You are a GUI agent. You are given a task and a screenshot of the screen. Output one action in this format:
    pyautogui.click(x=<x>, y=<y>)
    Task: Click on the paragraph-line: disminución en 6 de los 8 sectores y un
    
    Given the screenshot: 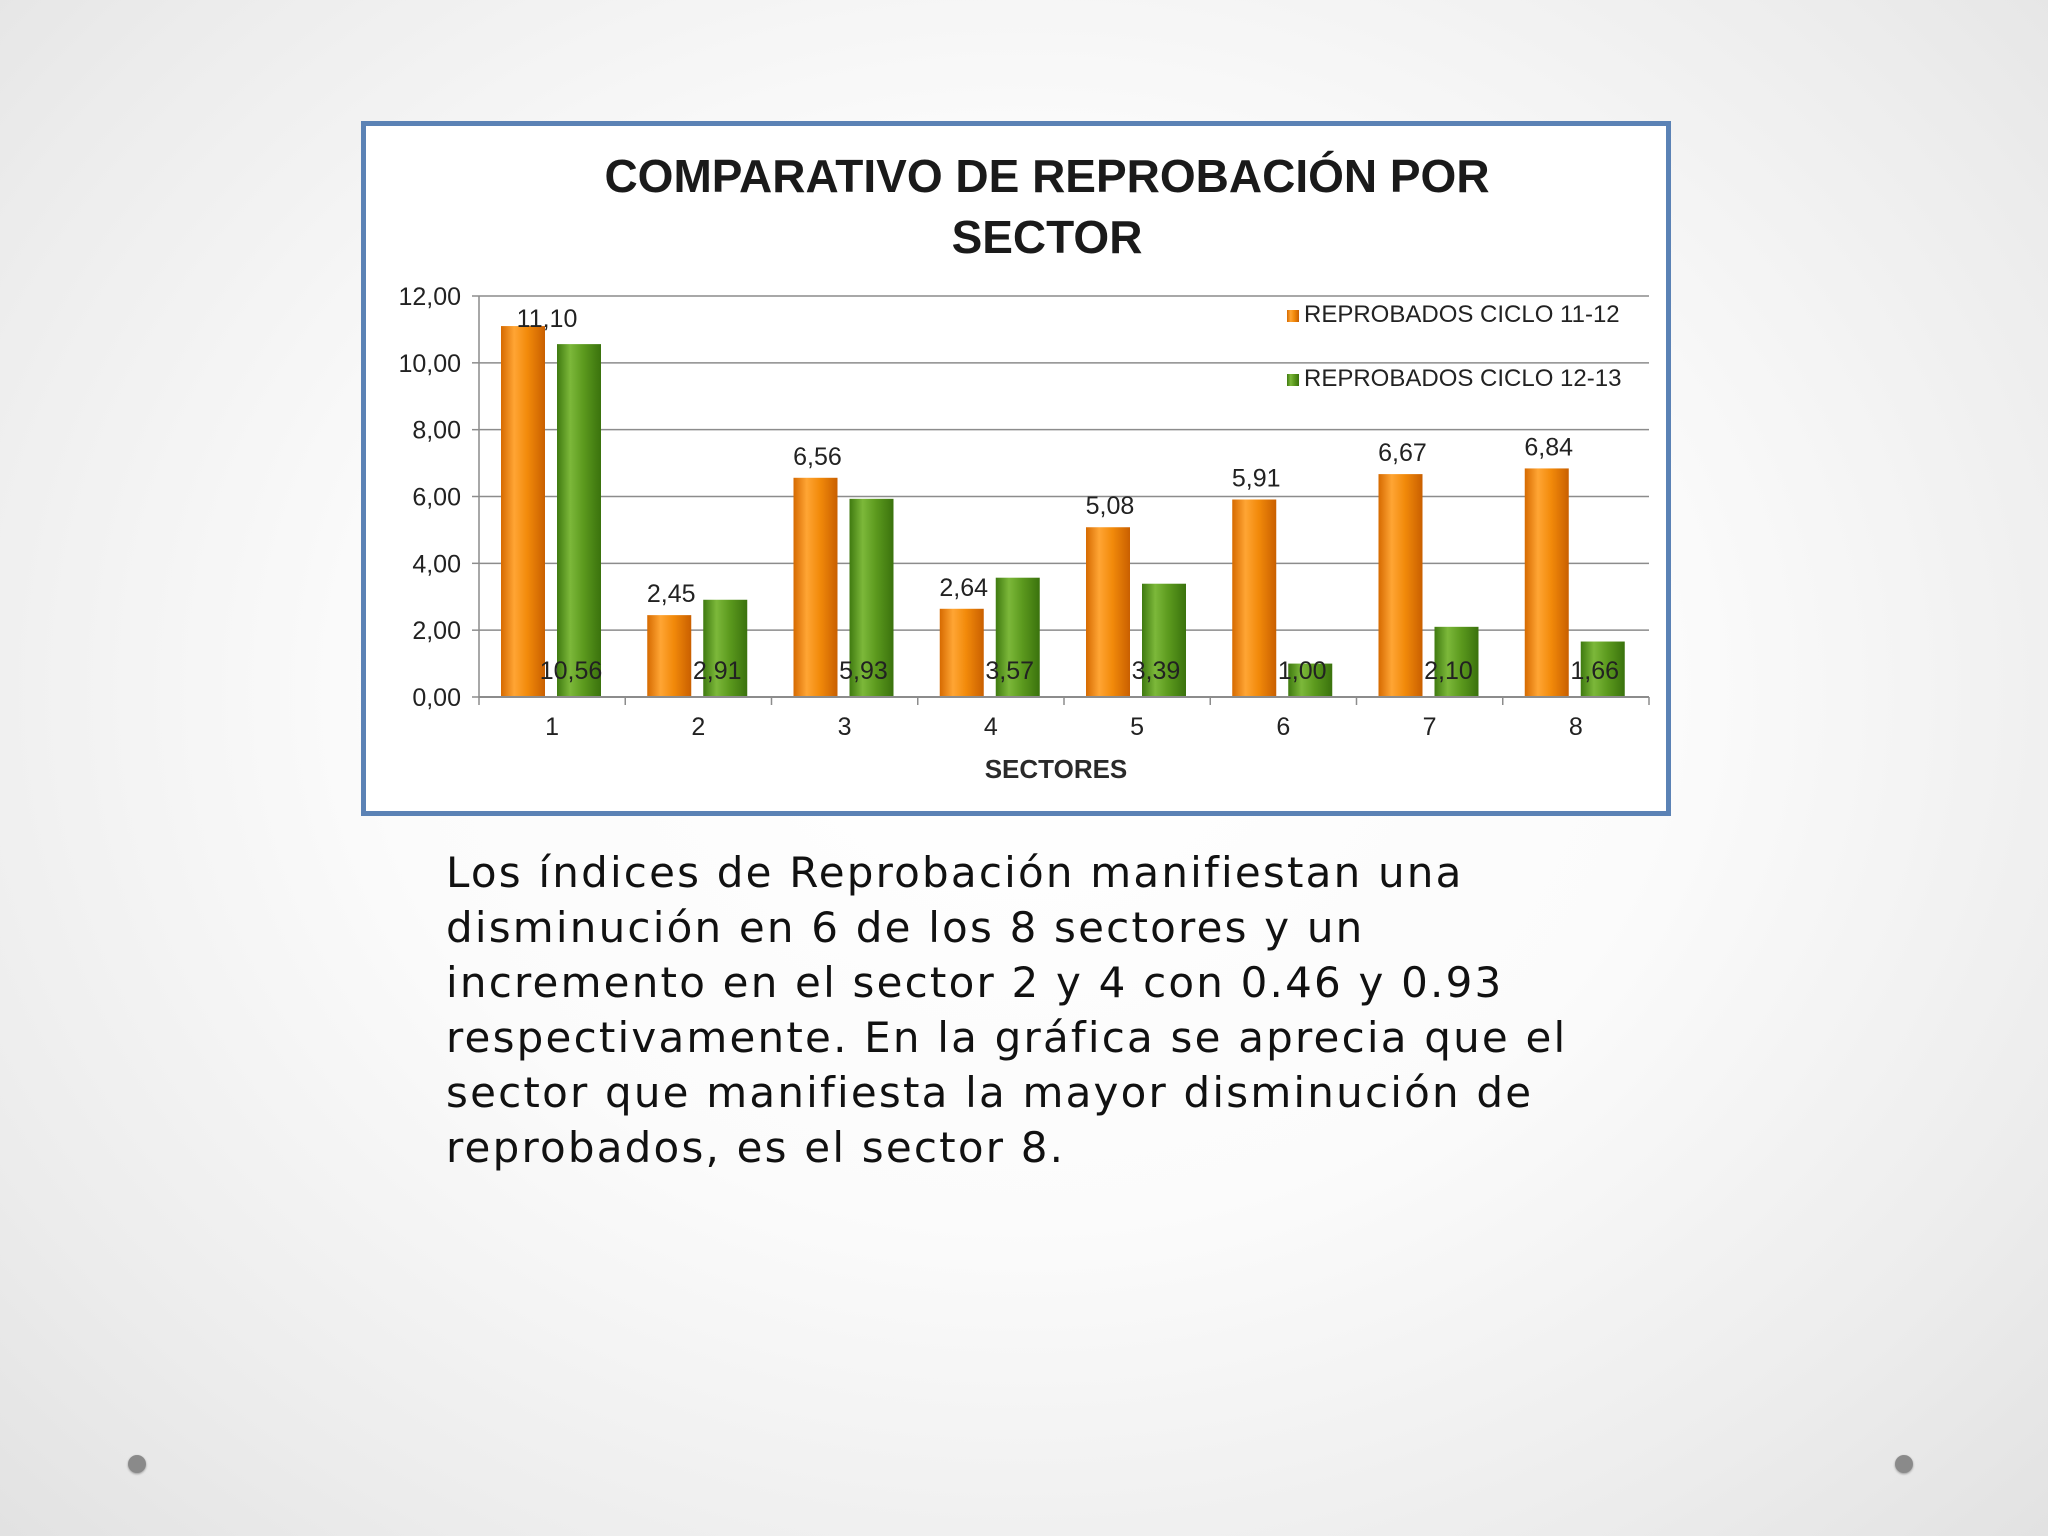 What is the action you would take?
    pyautogui.click(x=905, y=927)
    